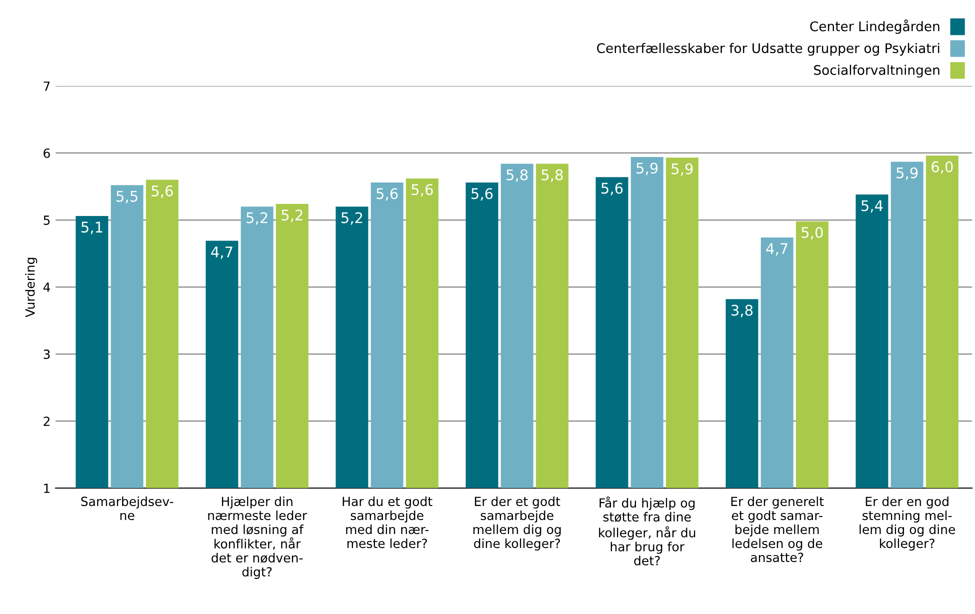 The image size is (975, 614). What do you see at coordinates (47, 86) in the screenshot?
I see `y-tick-label: 7` at bounding box center [47, 86].